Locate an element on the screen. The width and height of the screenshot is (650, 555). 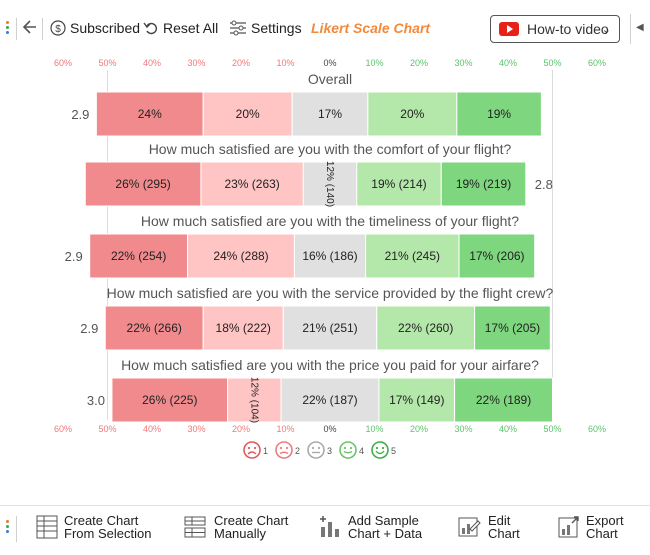
youtube-icon is located at coordinates (509, 29).